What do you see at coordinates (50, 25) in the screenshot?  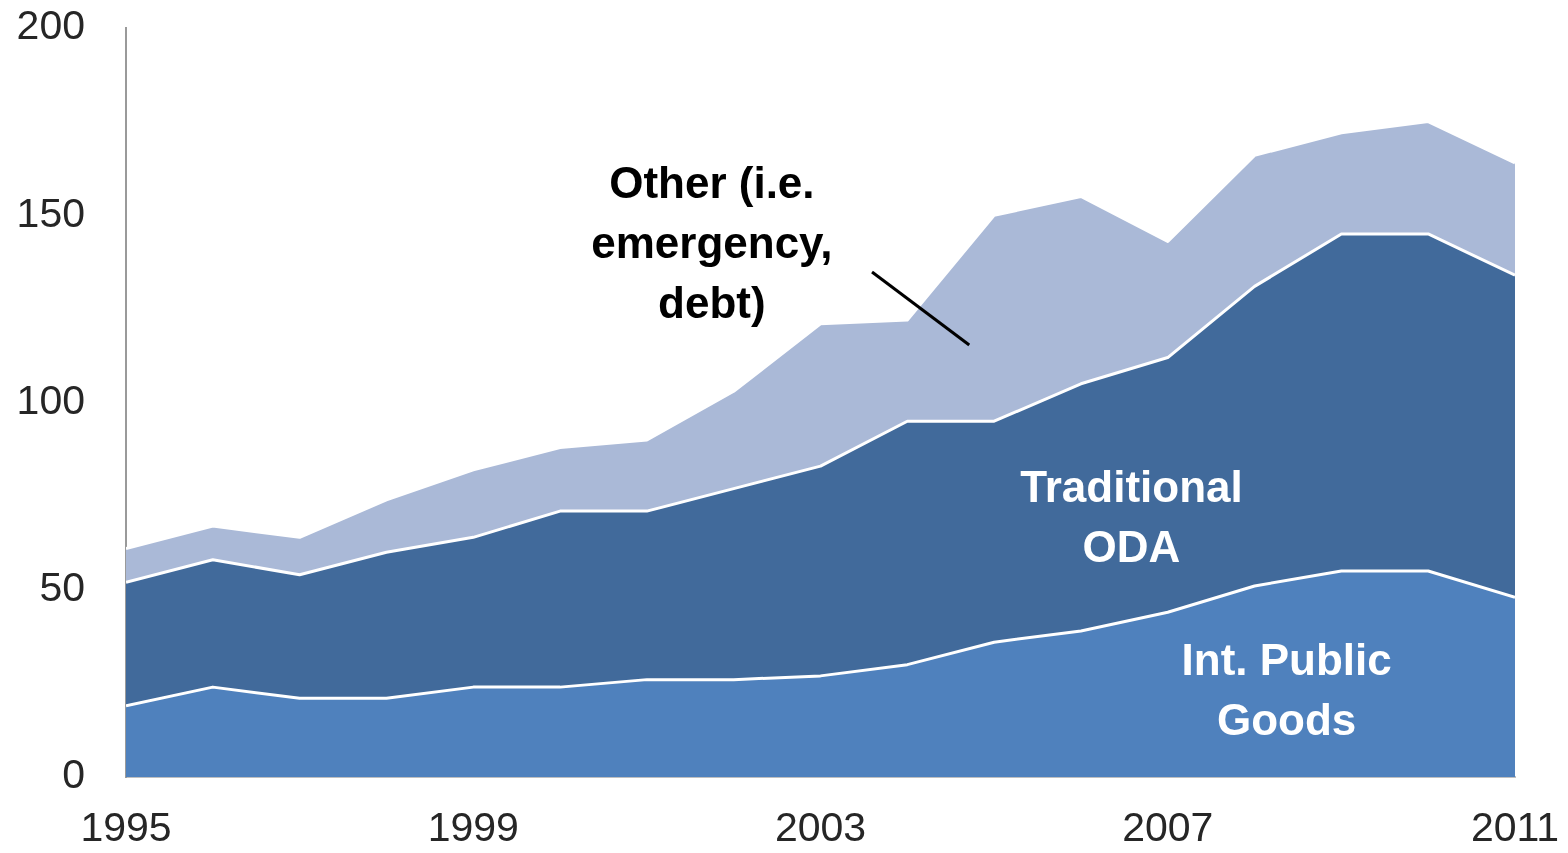 I see `y-tick-label: 200` at bounding box center [50, 25].